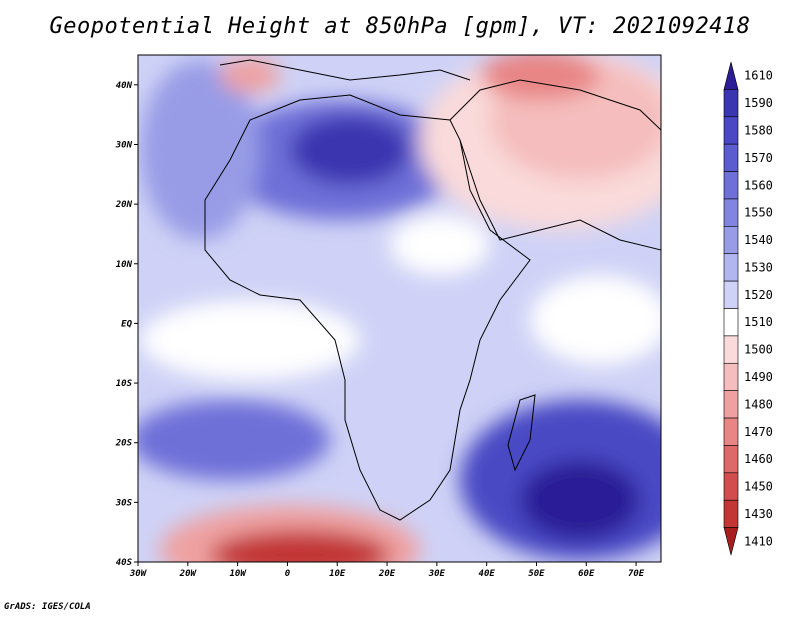  What do you see at coordinates (758, 514) in the screenshot?
I see `colorbar-label: 1430` at bounding box center [758, 514].